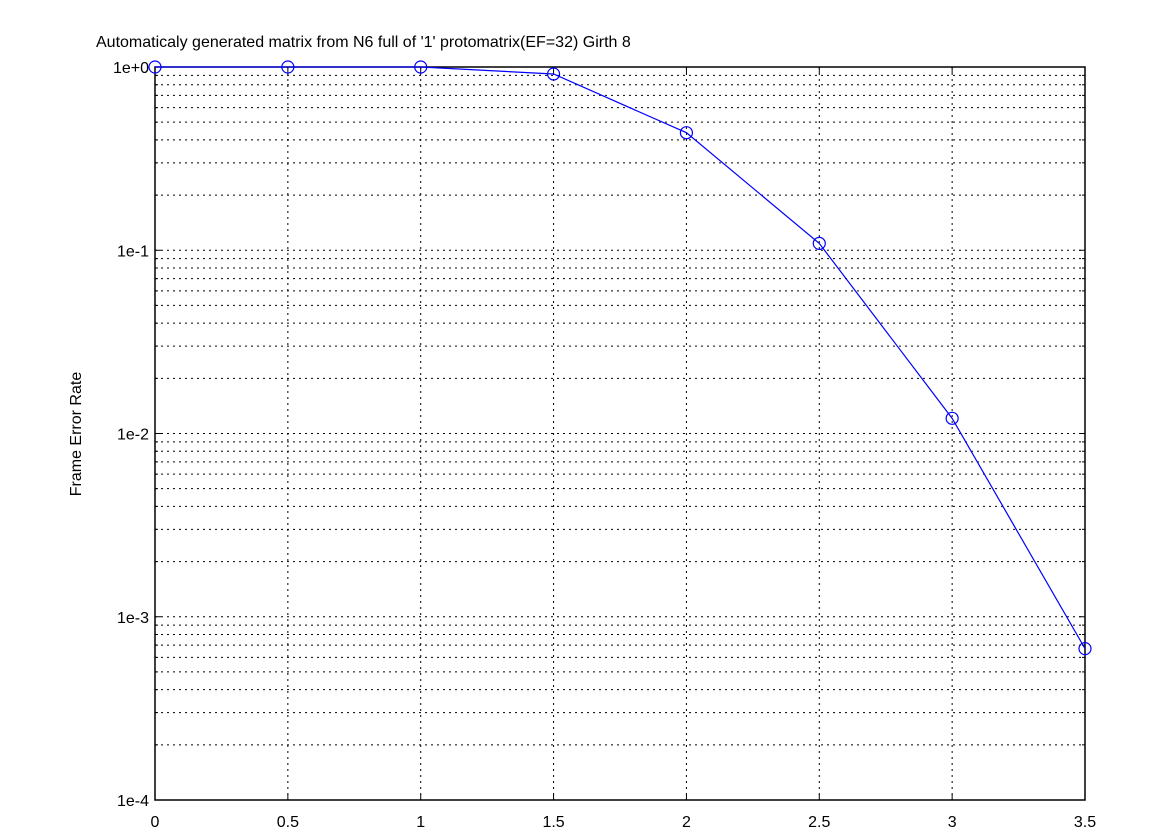 The height and width of the screenshot is (835, 1175). I want to click on x-tick-label: 2, so click(686, 822).